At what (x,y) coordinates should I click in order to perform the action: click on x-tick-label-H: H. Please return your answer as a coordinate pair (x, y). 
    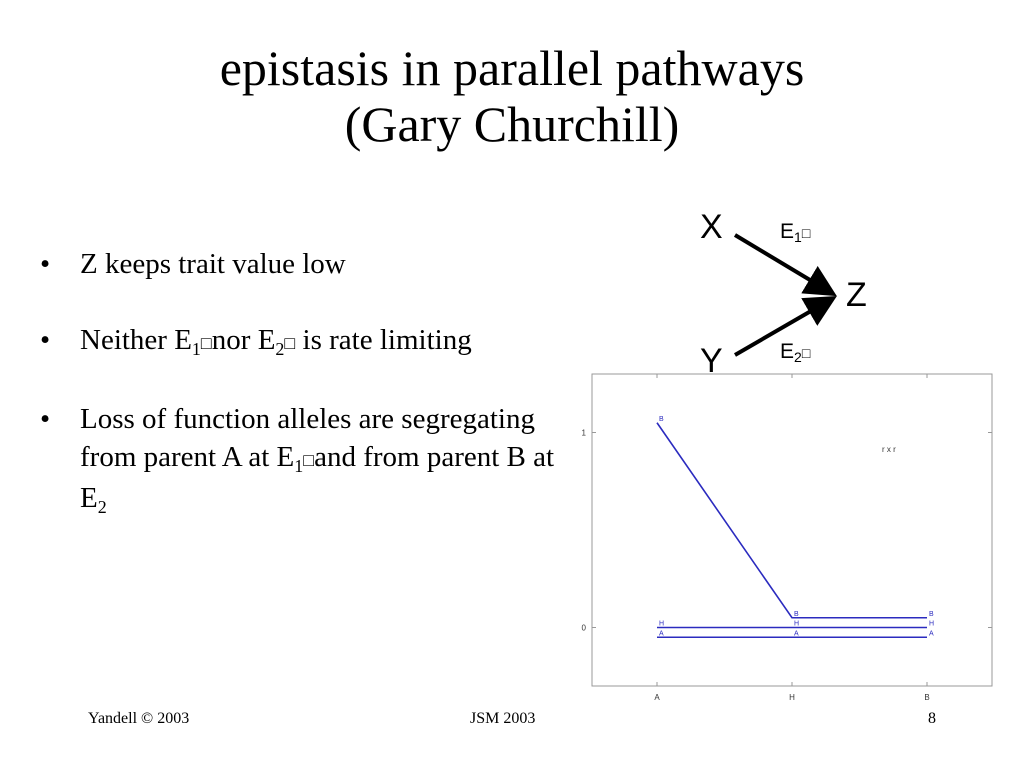
    Looking at the image, I should click on (792, 697).